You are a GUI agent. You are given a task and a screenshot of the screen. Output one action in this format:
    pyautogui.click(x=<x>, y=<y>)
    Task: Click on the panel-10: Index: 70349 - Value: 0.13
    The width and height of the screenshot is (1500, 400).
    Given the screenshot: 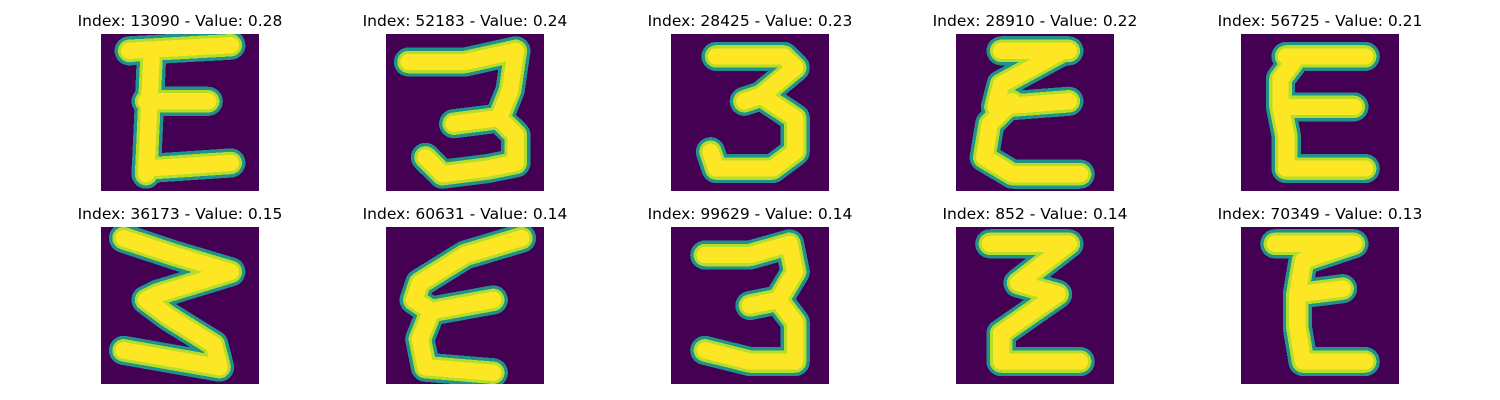 What is the action you would take?
    pyautogui.click(x=1320, y=295)
    